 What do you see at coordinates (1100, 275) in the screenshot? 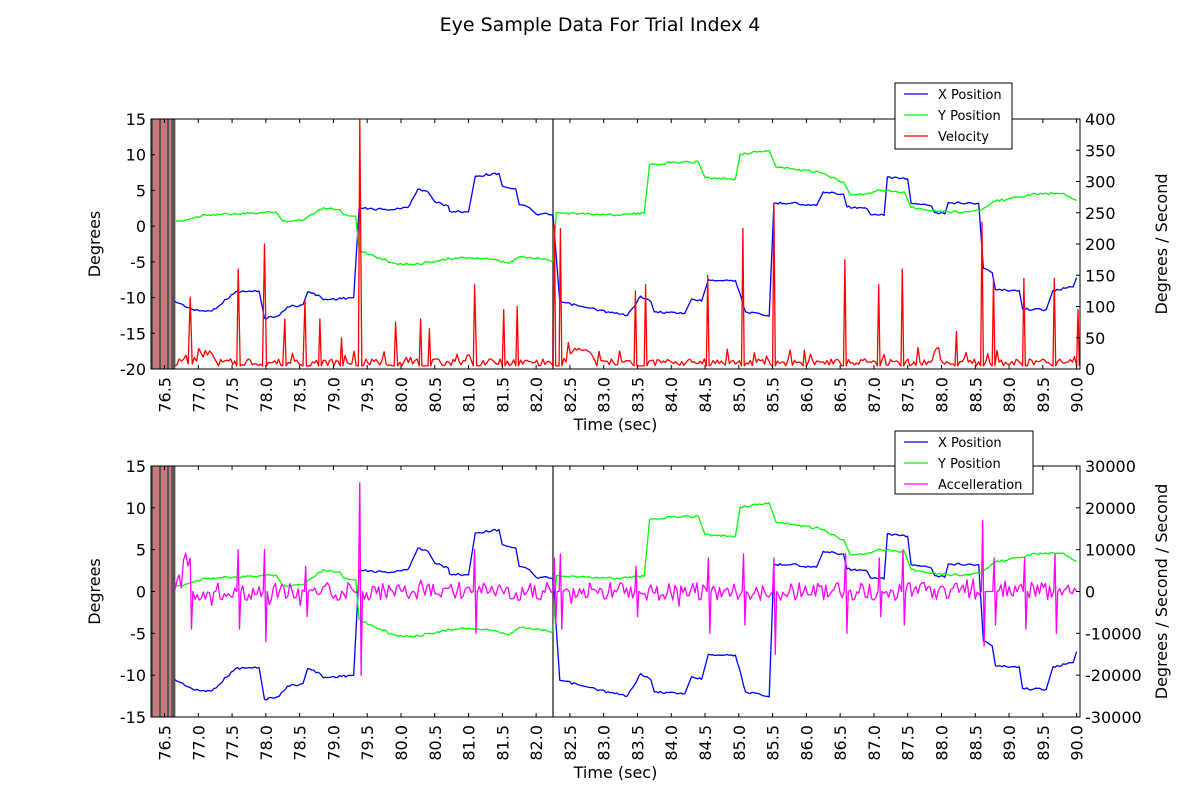
I see `y2-tick-label: 150` at bounding box center [1100, 275].